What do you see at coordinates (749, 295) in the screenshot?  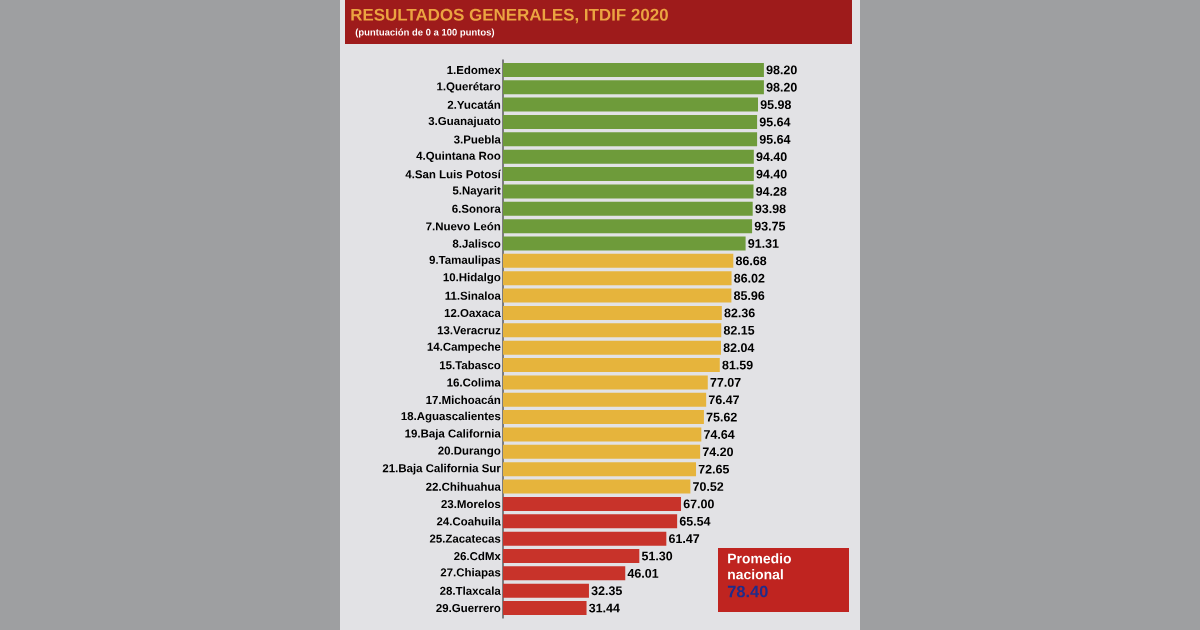 I see `data-label: 85.96` at bounding box center [749, 295].